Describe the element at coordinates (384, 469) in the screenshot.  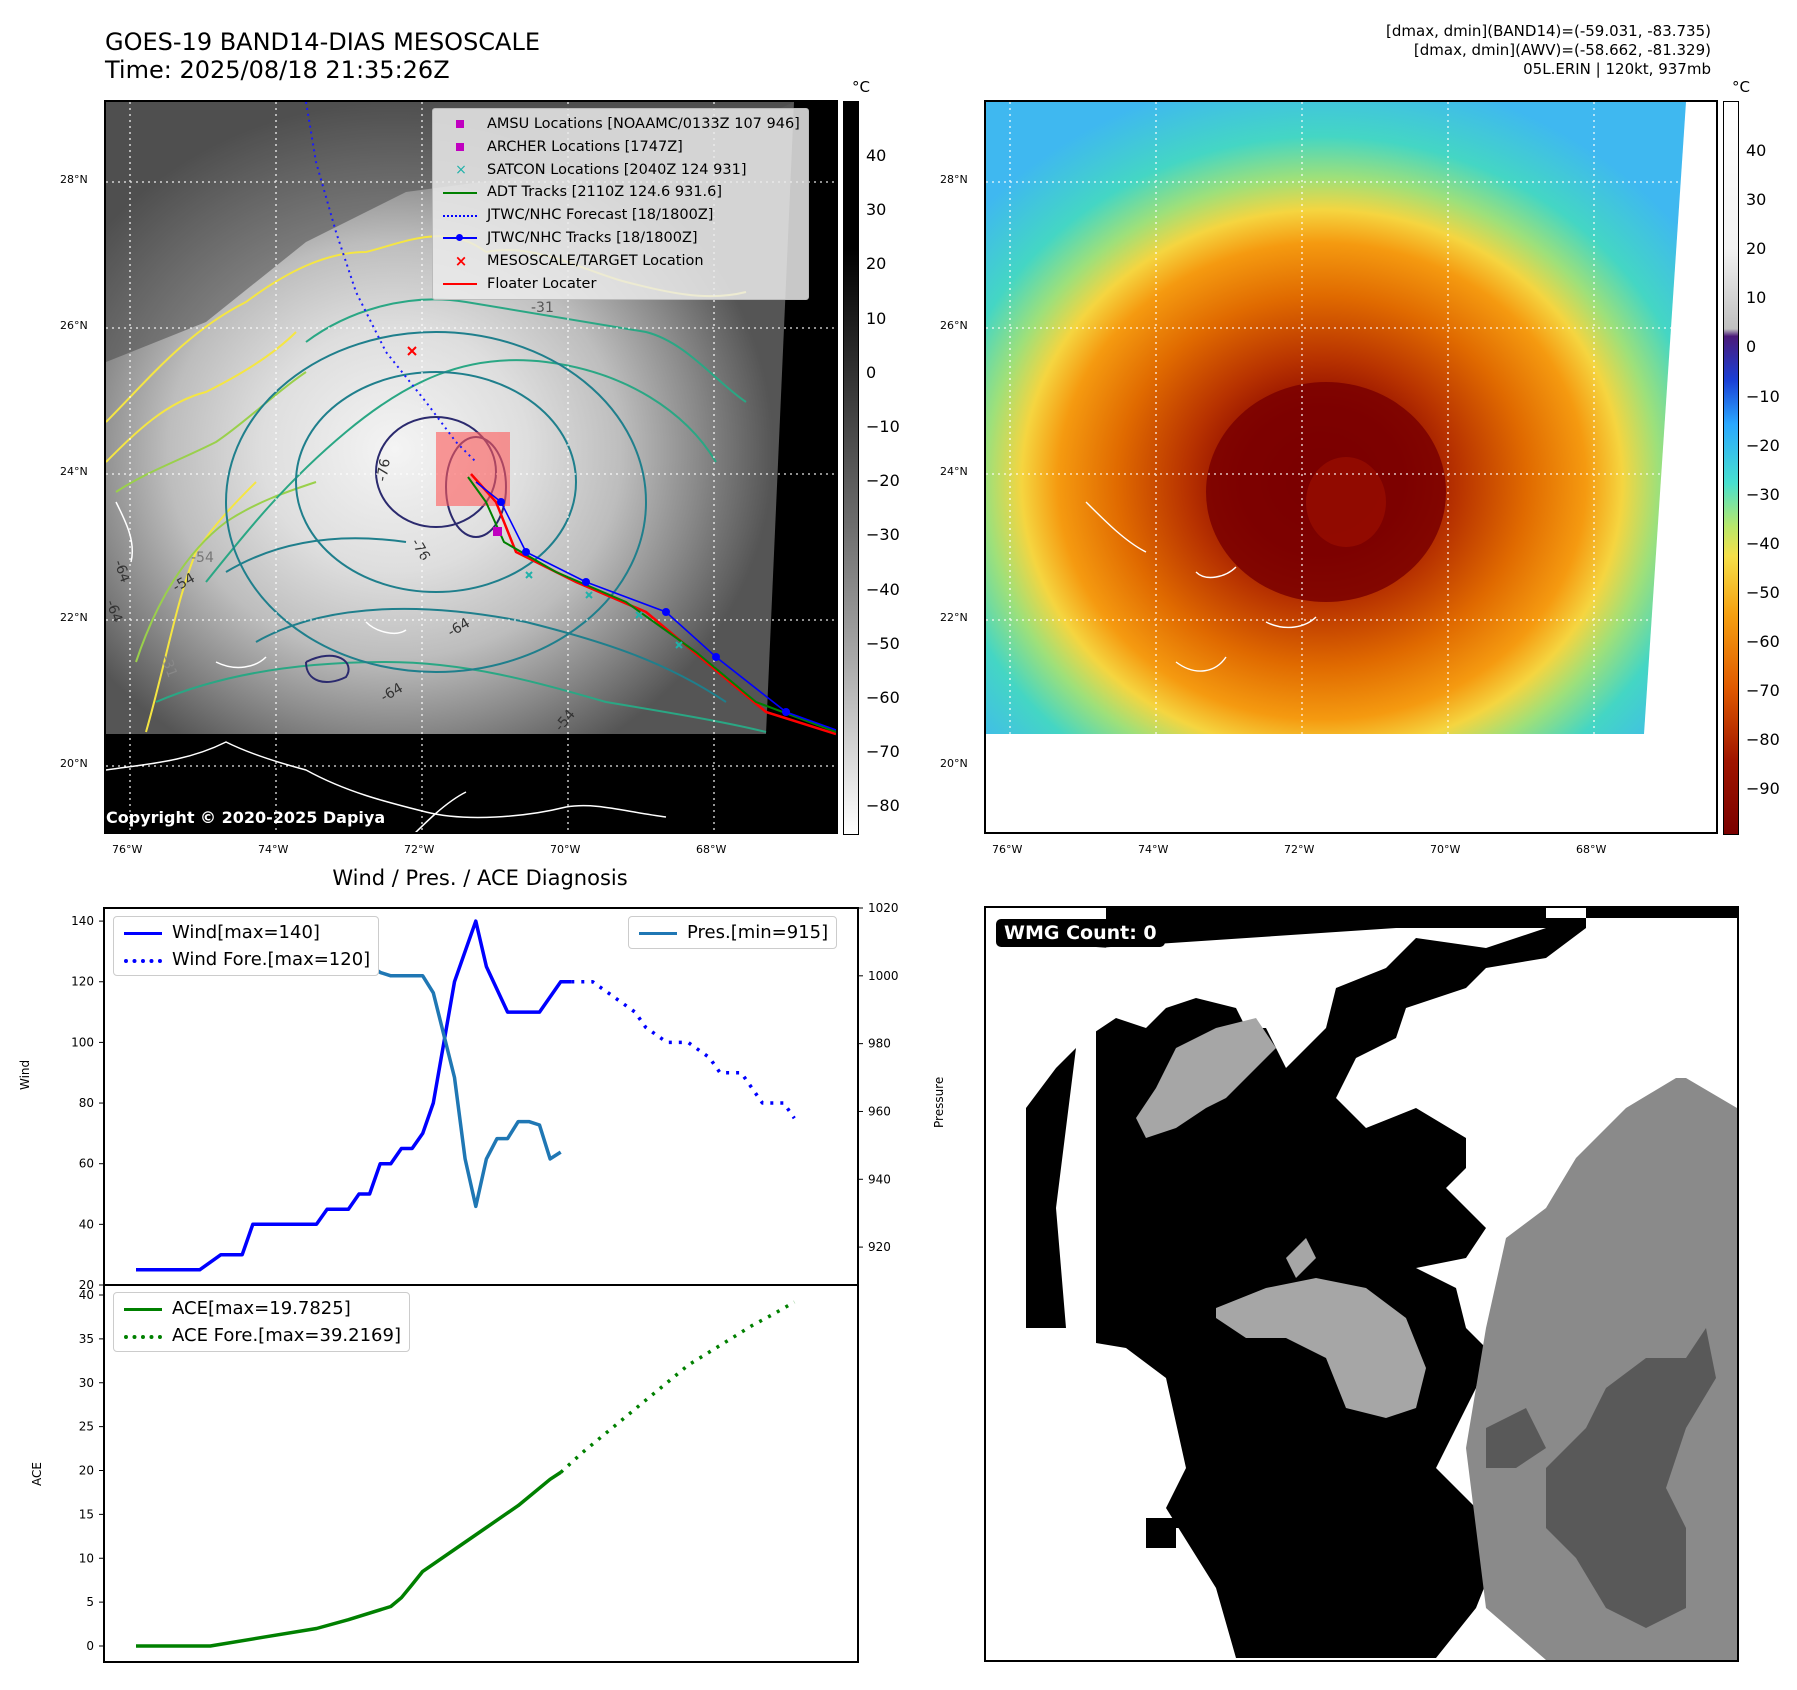
I see `contour-label: -76` at that location.